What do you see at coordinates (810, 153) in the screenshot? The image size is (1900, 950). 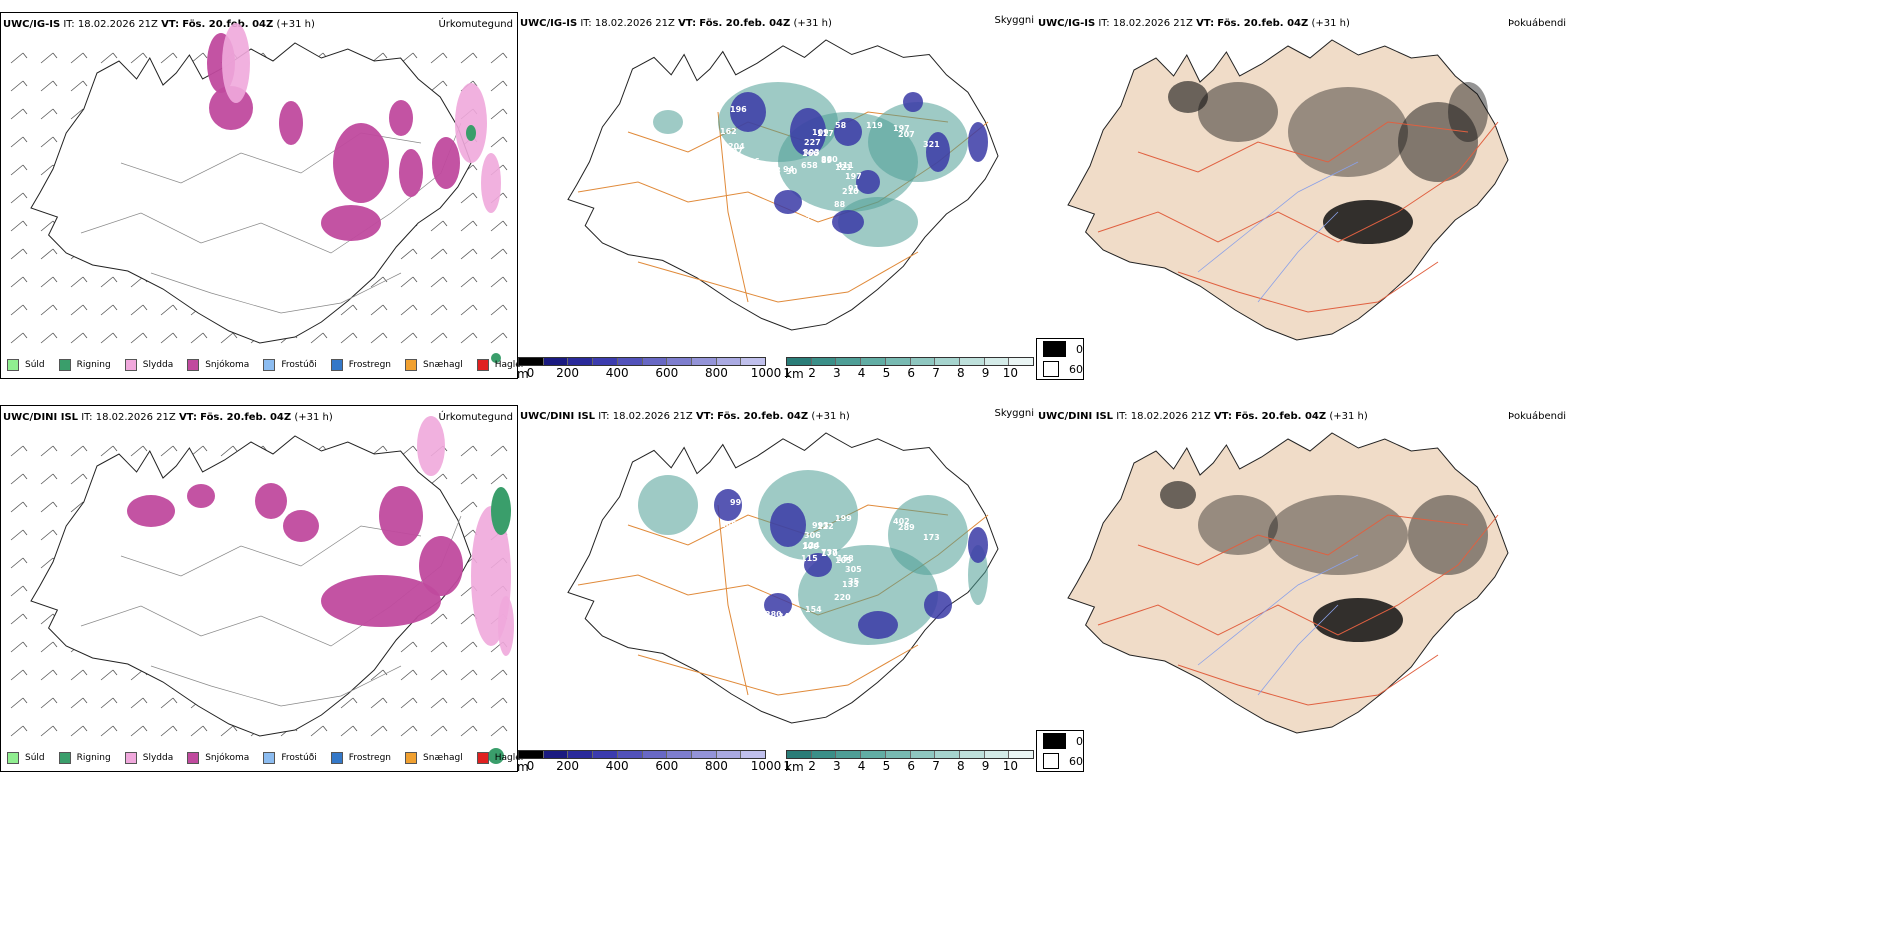 I see `visibility-value-label: 166` at bounding box center [810, 153].